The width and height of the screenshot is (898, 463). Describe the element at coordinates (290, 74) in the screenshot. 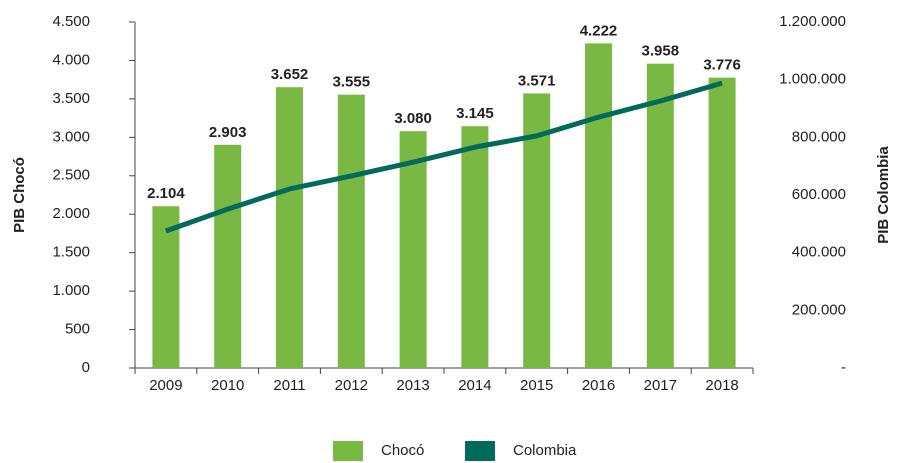

I see `data-label: 3.652` at that location.